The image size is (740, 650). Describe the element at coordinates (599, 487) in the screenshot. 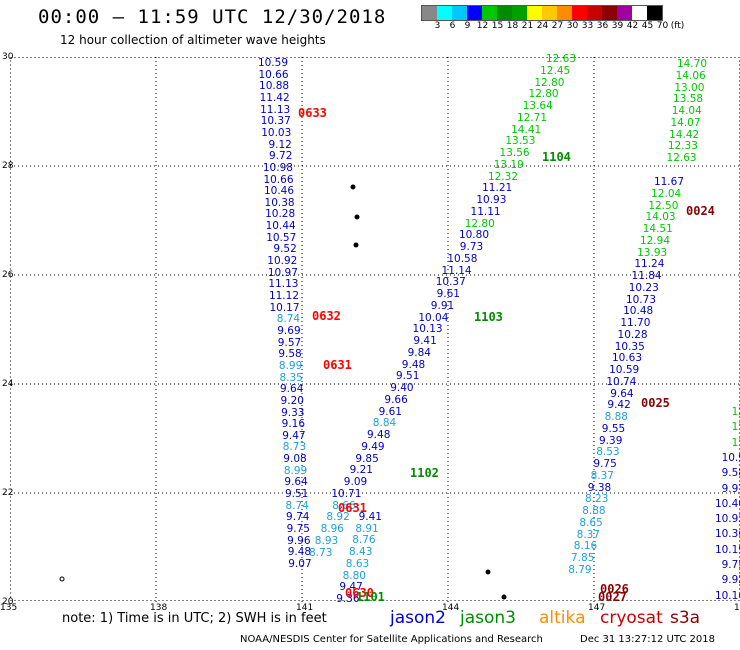

I see `wave-height-value: 9.38` at that location.